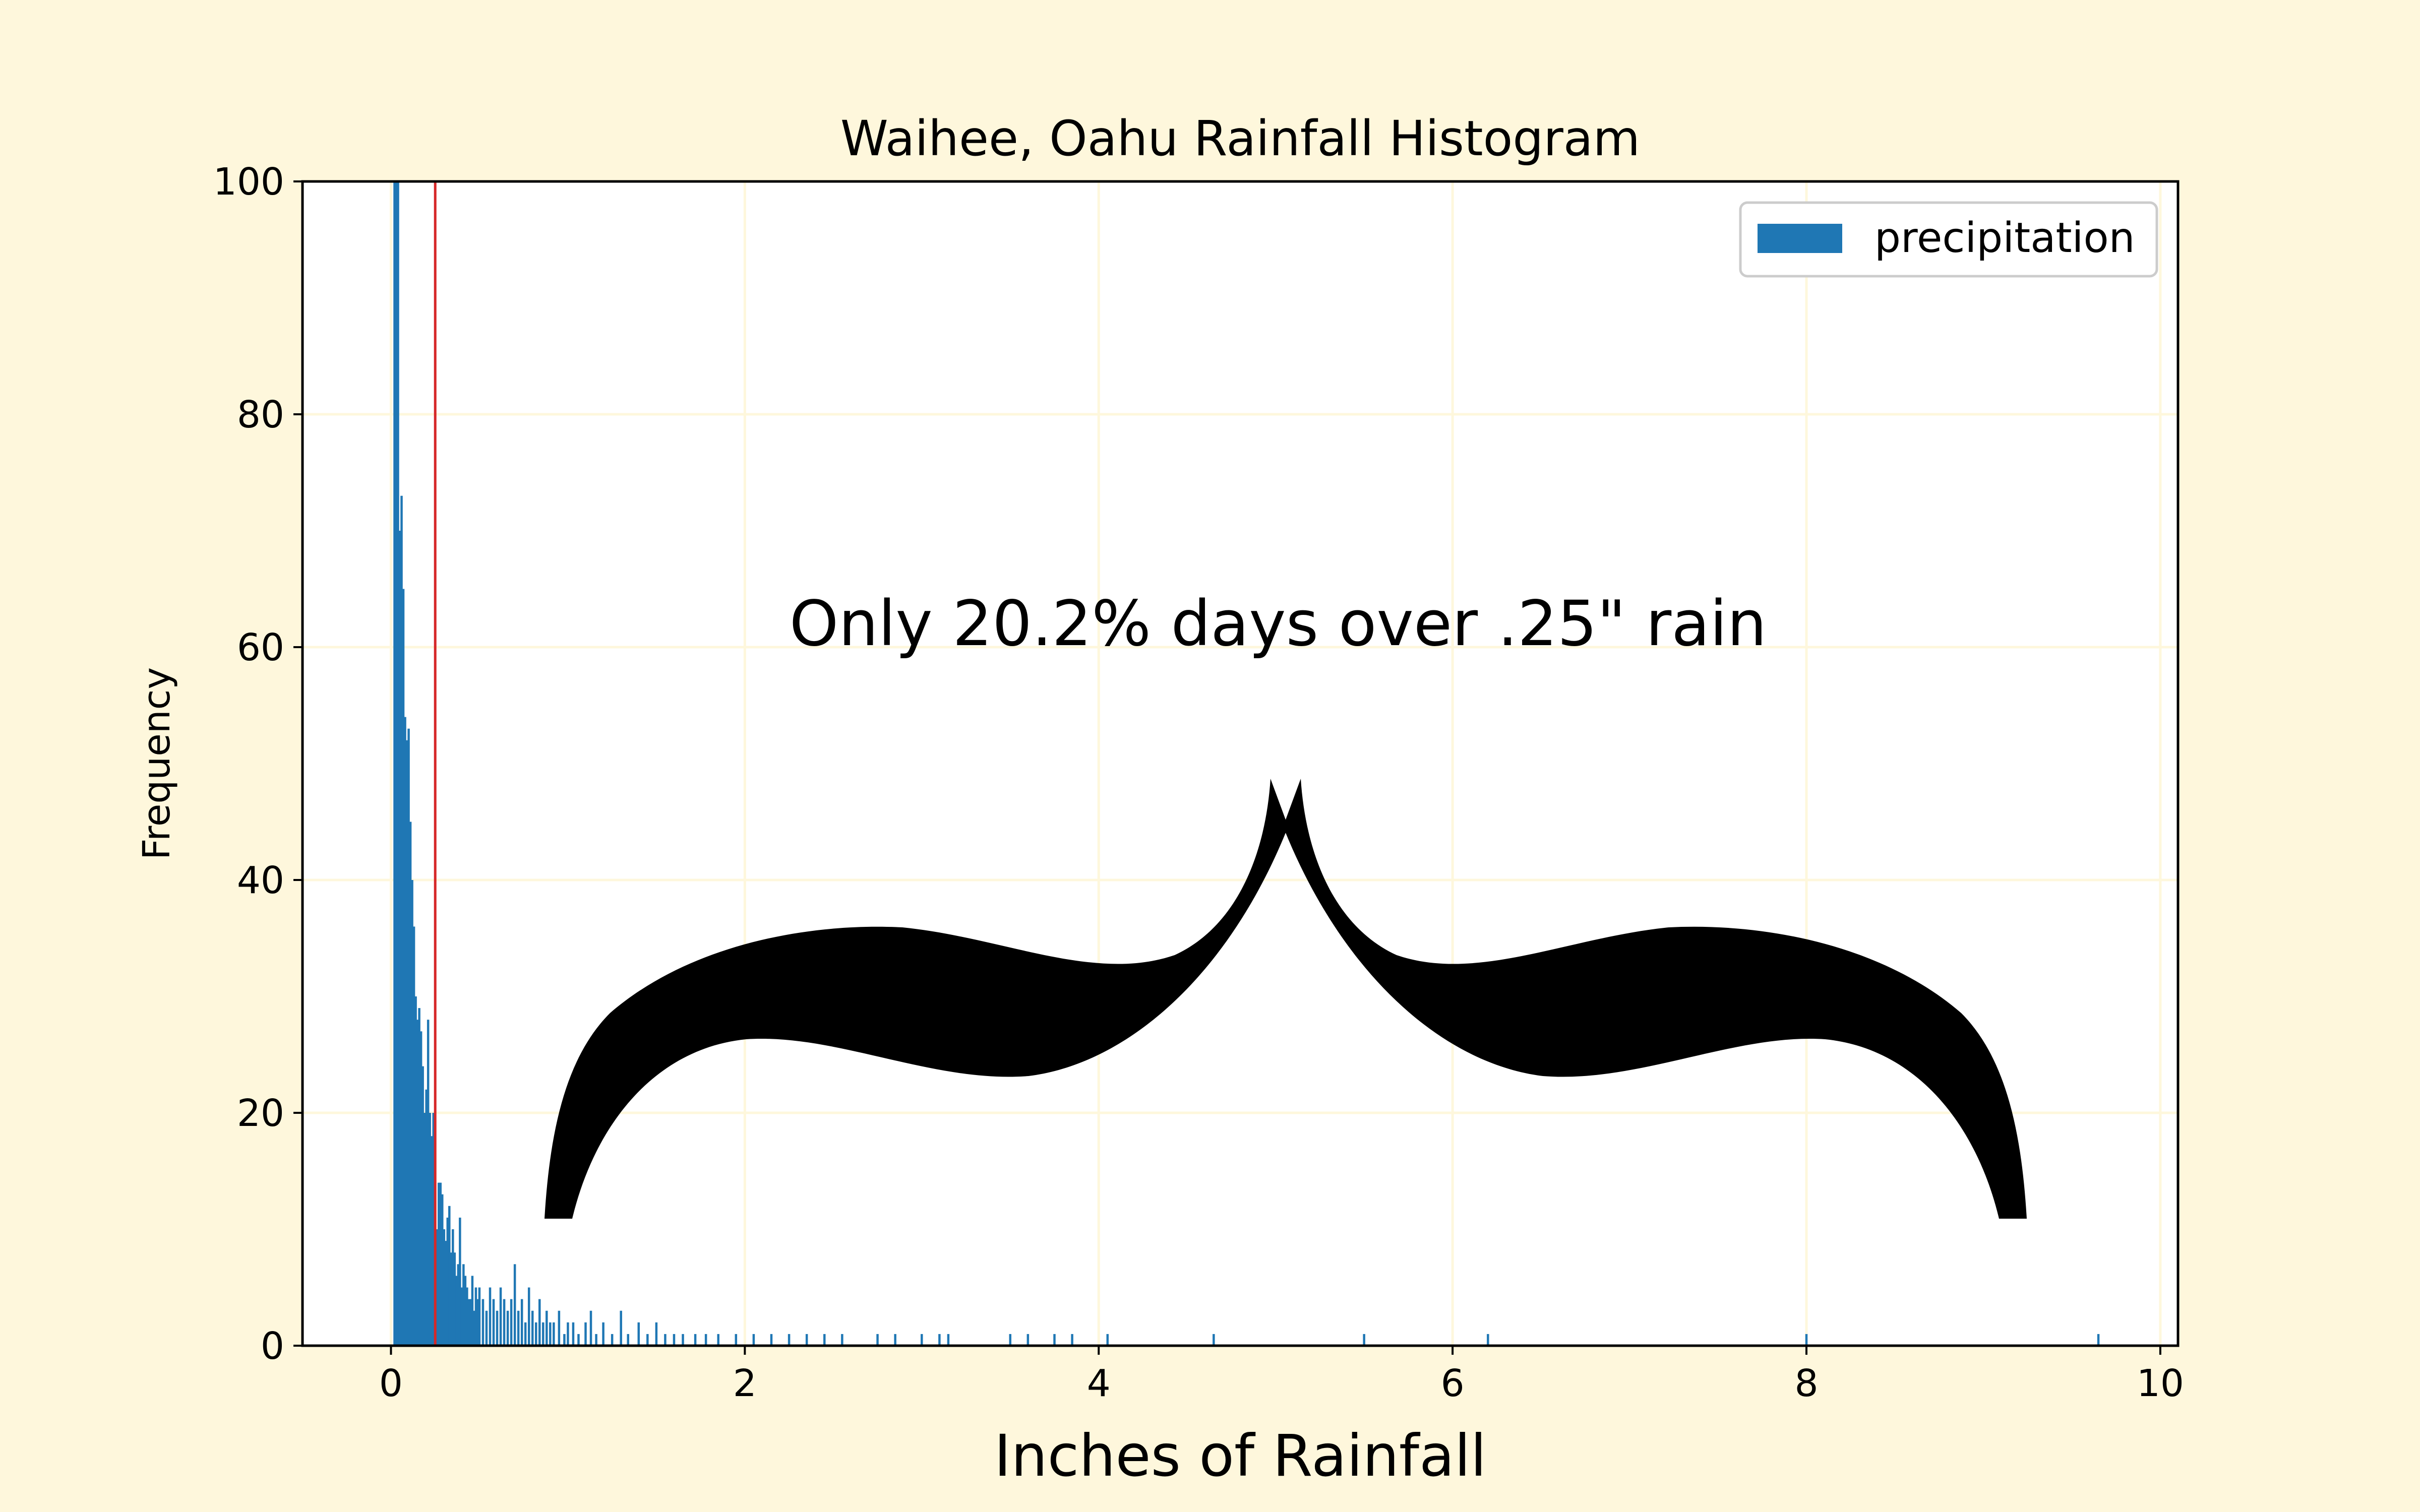  What do you see at coordinates (248, 182) in the screenshot?
I see `y-tick-label: 100` at bounding box center [248, 182].